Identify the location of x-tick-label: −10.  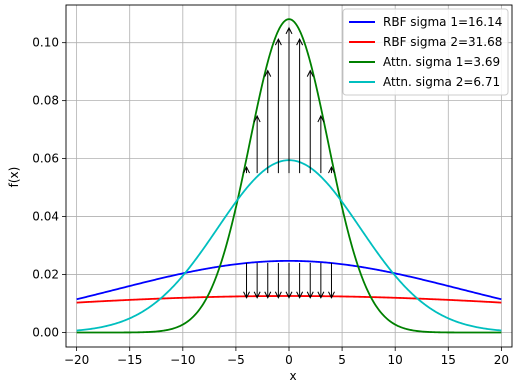
(182, 360).